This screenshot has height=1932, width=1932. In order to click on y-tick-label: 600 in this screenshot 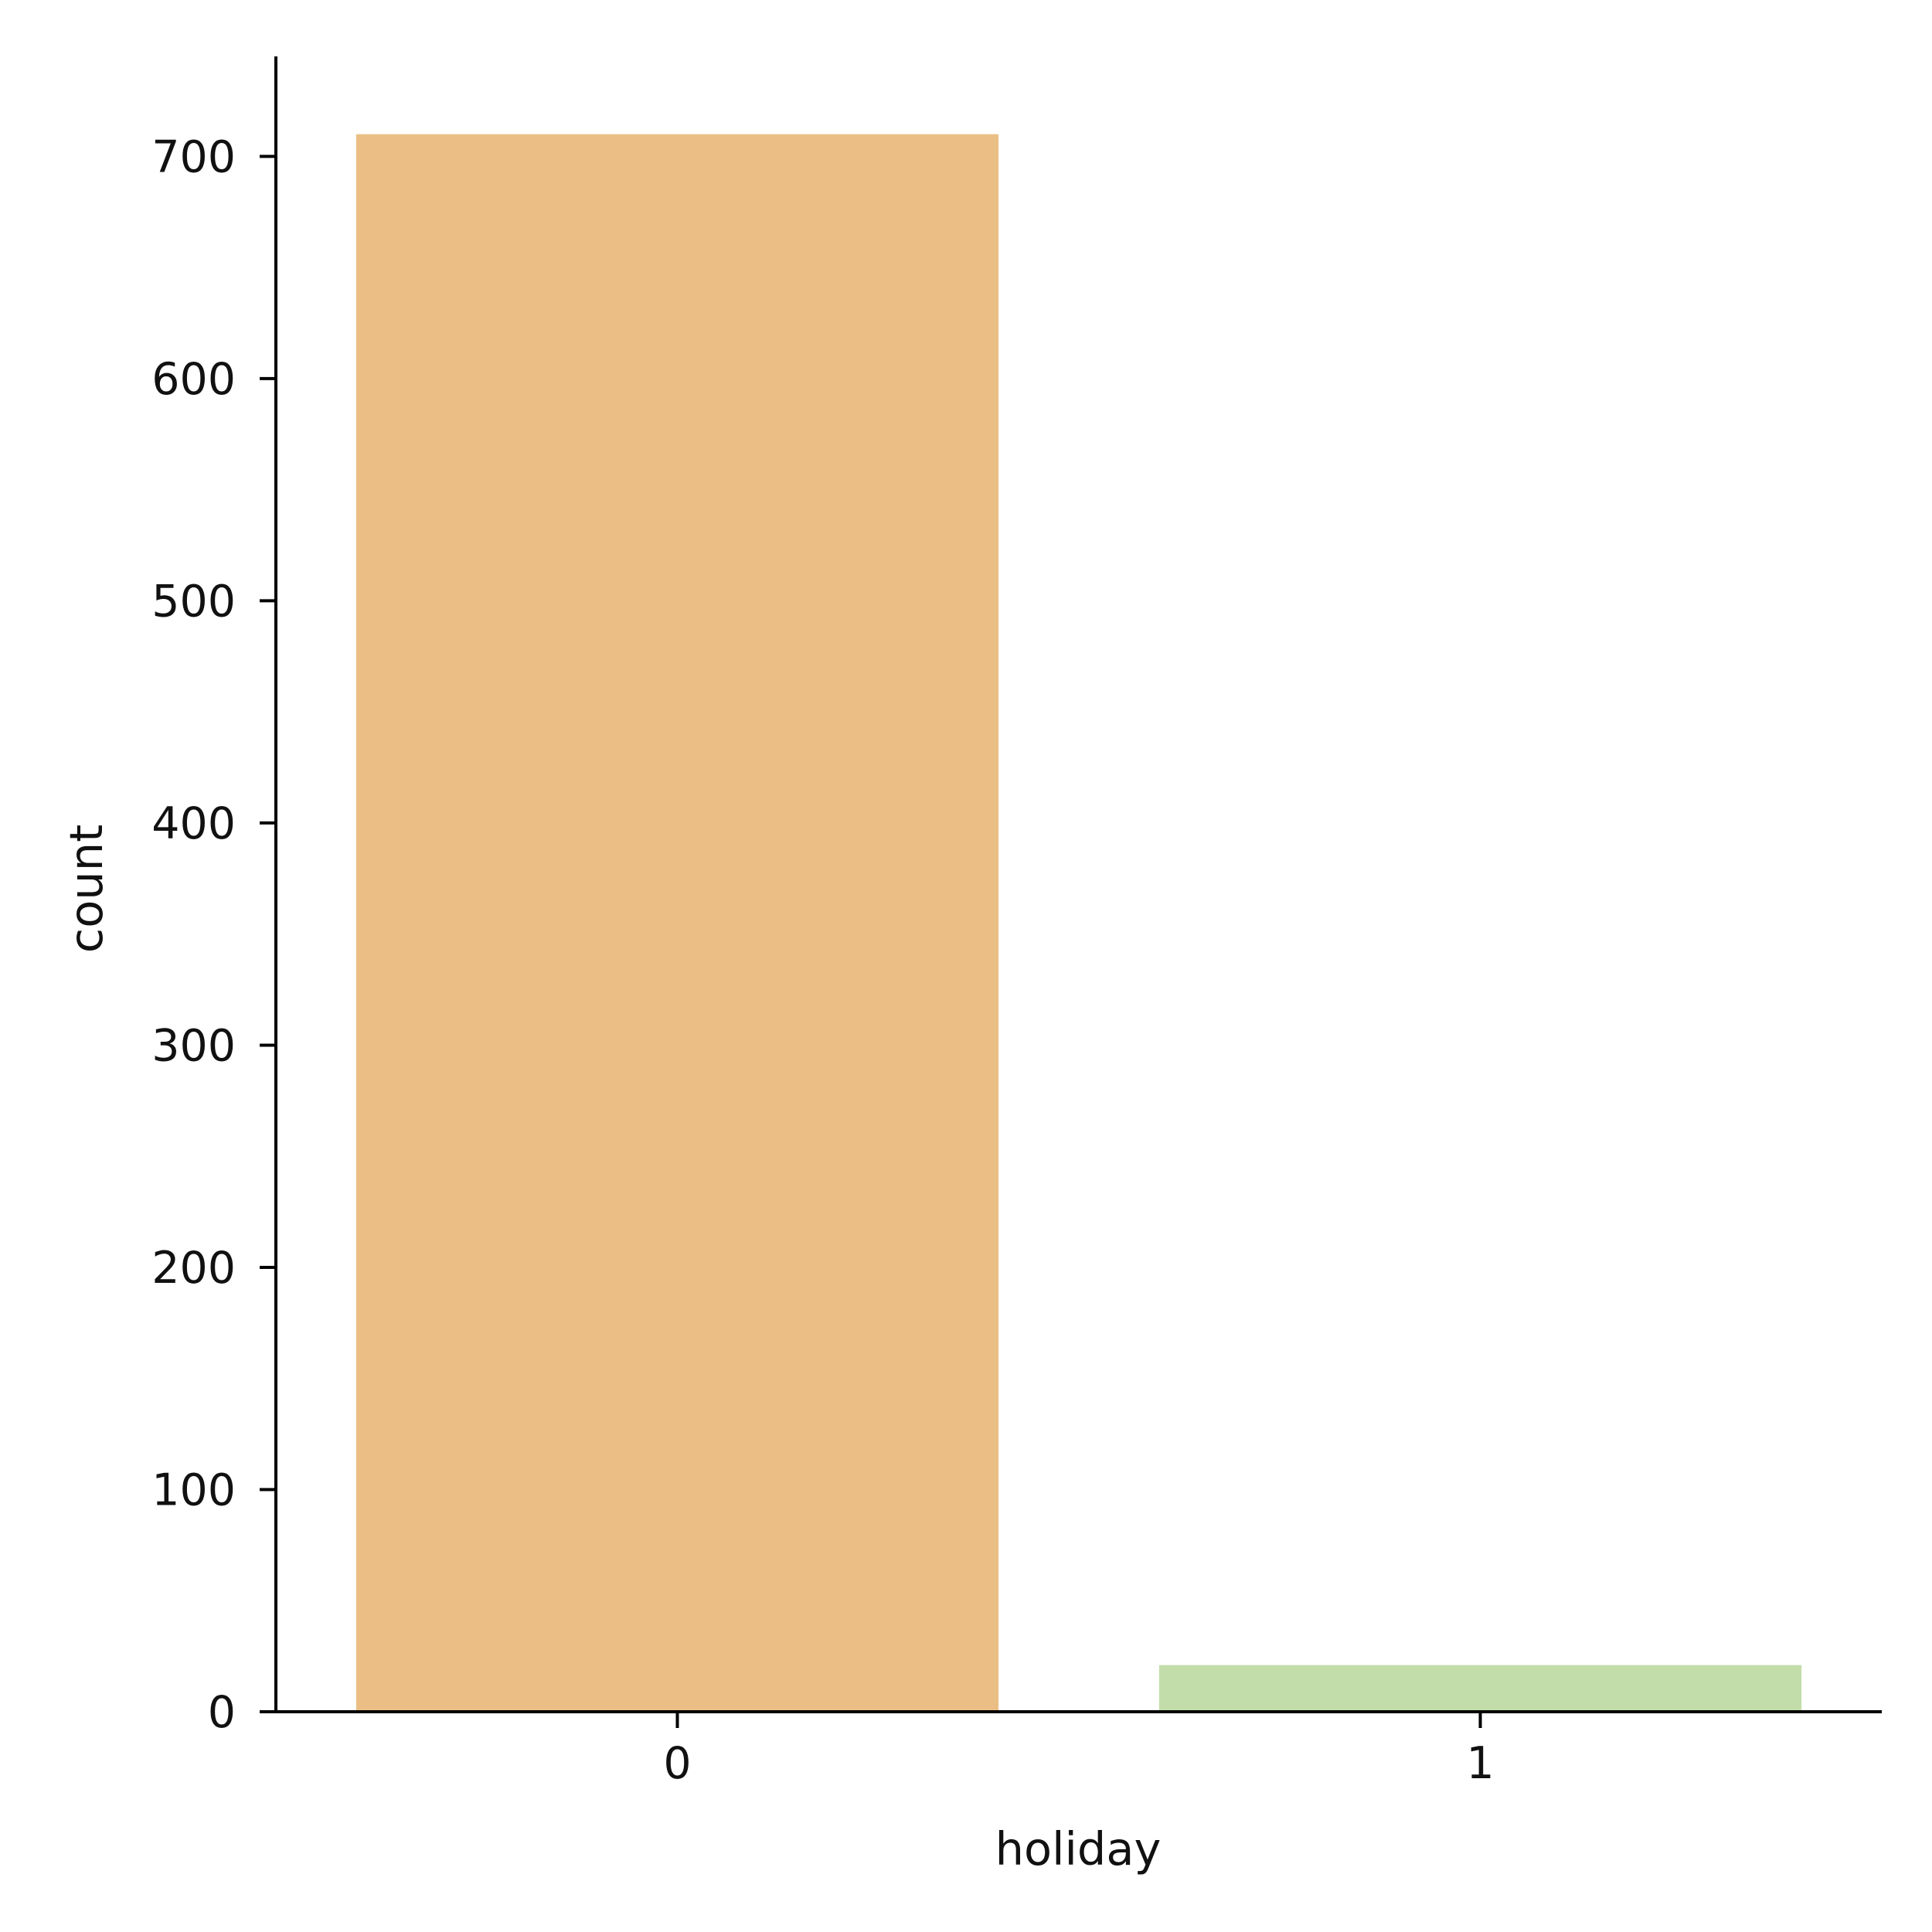, I will do `click(193, 380)`.